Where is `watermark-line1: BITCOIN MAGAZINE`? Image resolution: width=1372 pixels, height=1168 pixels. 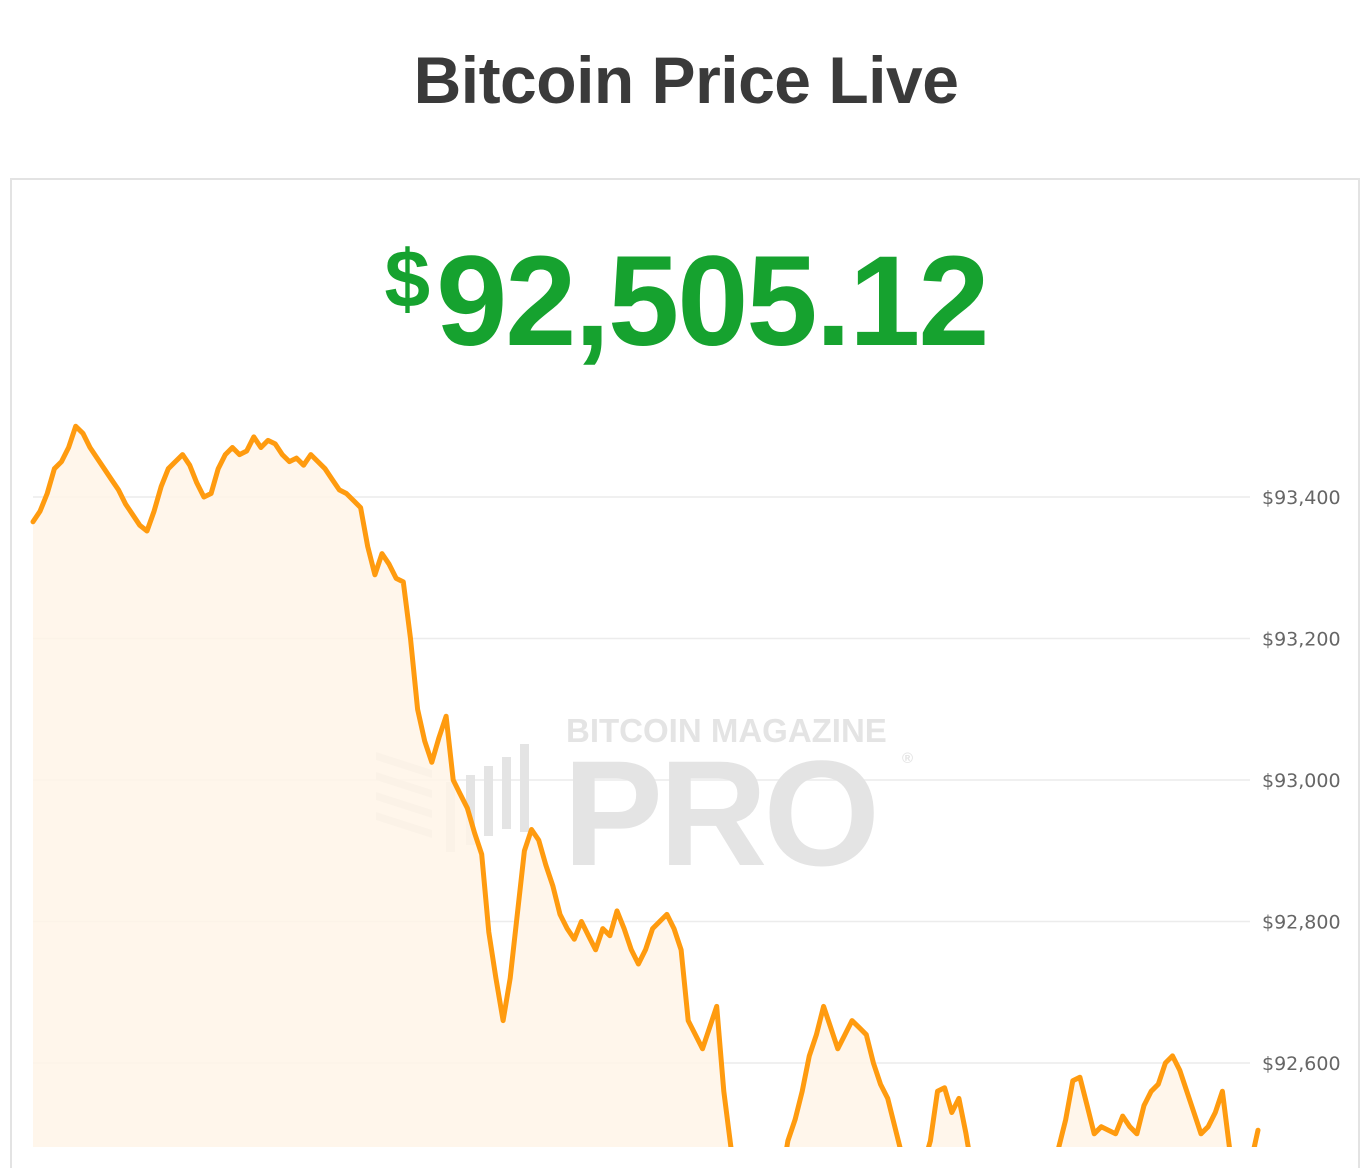 watermark-line1: BITCOIN MAGAZINE is located at coordinates (726, 730).